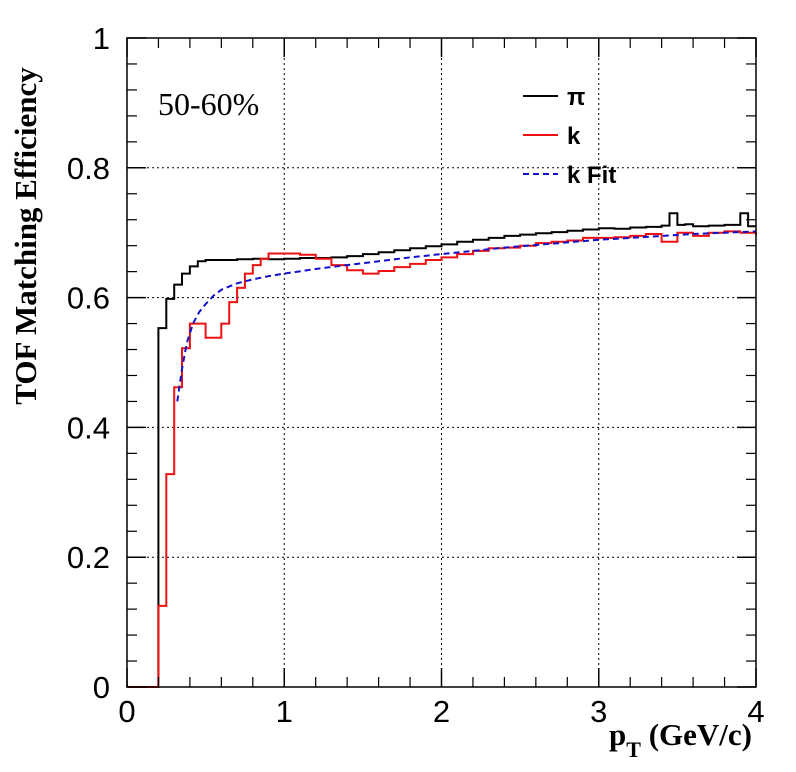 The height and width of the screenshot is (772, 796). Describe the element at coordinates (598, 711) in the screenshot. I see `x-tick-label: 3` at that location.